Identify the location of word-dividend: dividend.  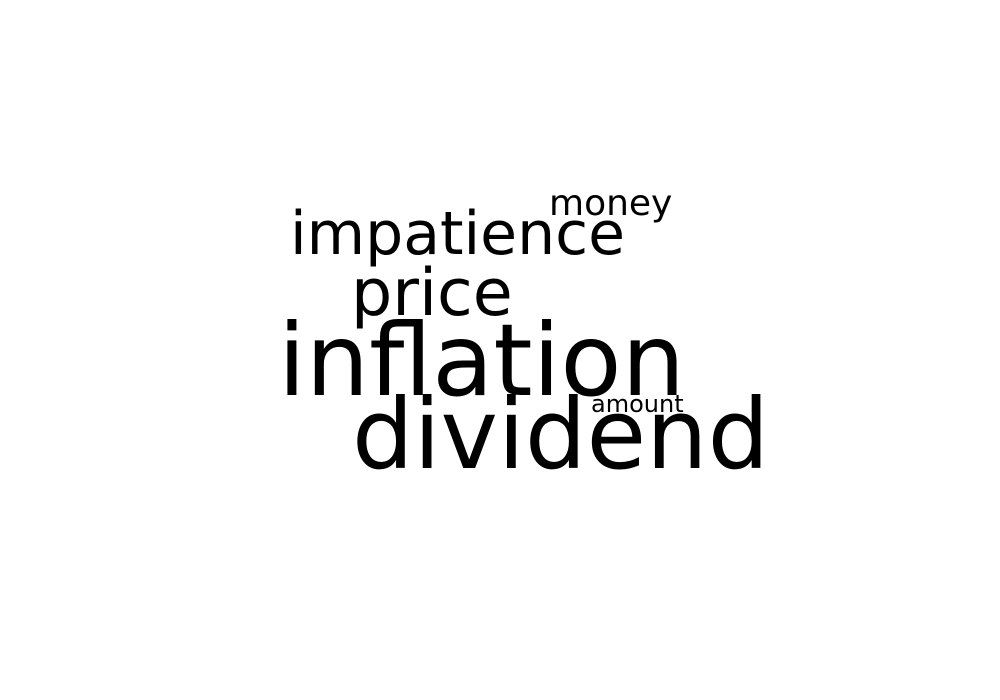
(561, 434).